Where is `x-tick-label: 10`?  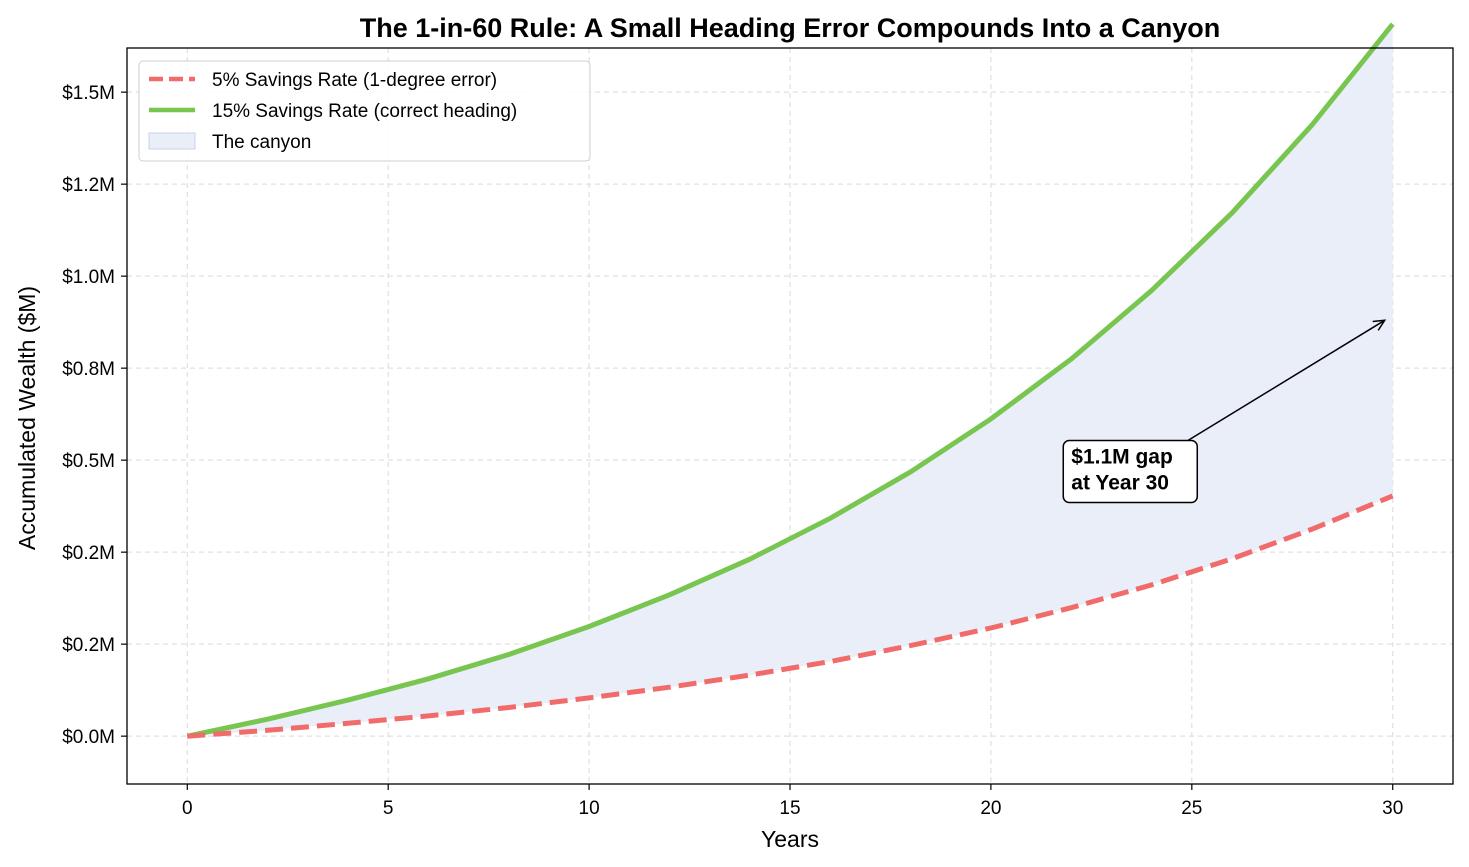 x-tick-label: 10 is located at coordinates (589, 808).